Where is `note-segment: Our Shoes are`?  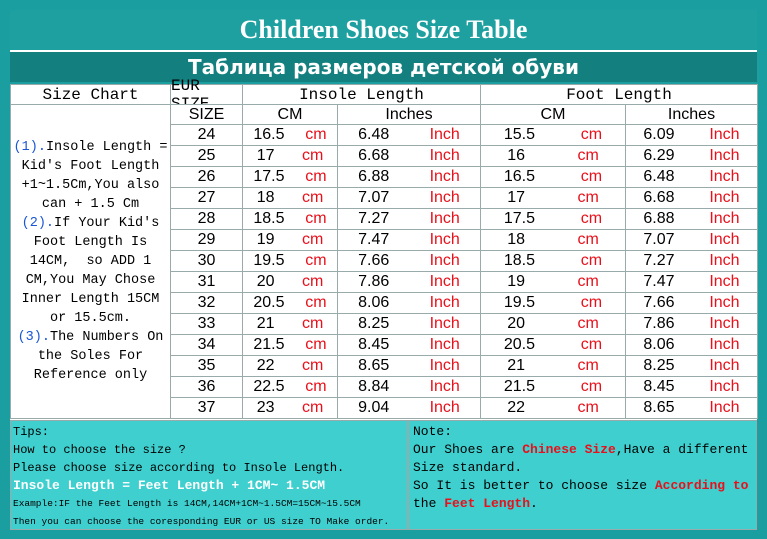
note-segment: Our Shoes are is located at coordinates (468, 449).